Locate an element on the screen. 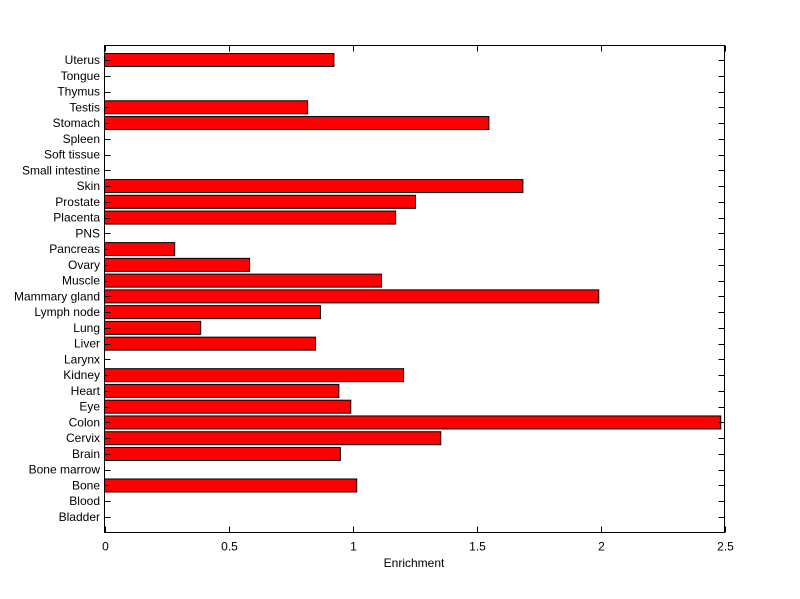 The width and height of the screenshot is (800, 599). bar-brain is located at coordinates (222, 453).